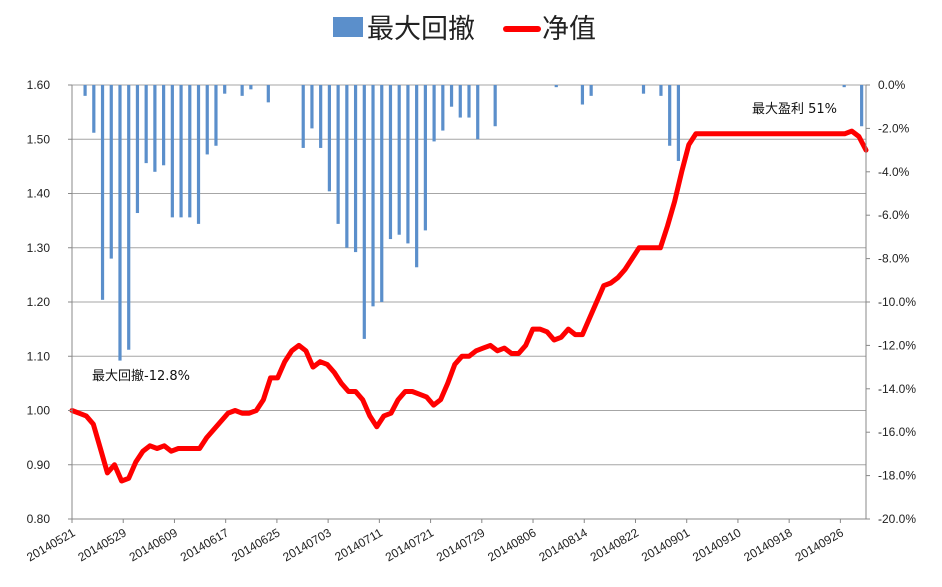 The image size is (942, 587). Describe the element at coordinates (421, 29) in the screenshot. I see `legend-drawdown-label: 最大回撤` at that location.